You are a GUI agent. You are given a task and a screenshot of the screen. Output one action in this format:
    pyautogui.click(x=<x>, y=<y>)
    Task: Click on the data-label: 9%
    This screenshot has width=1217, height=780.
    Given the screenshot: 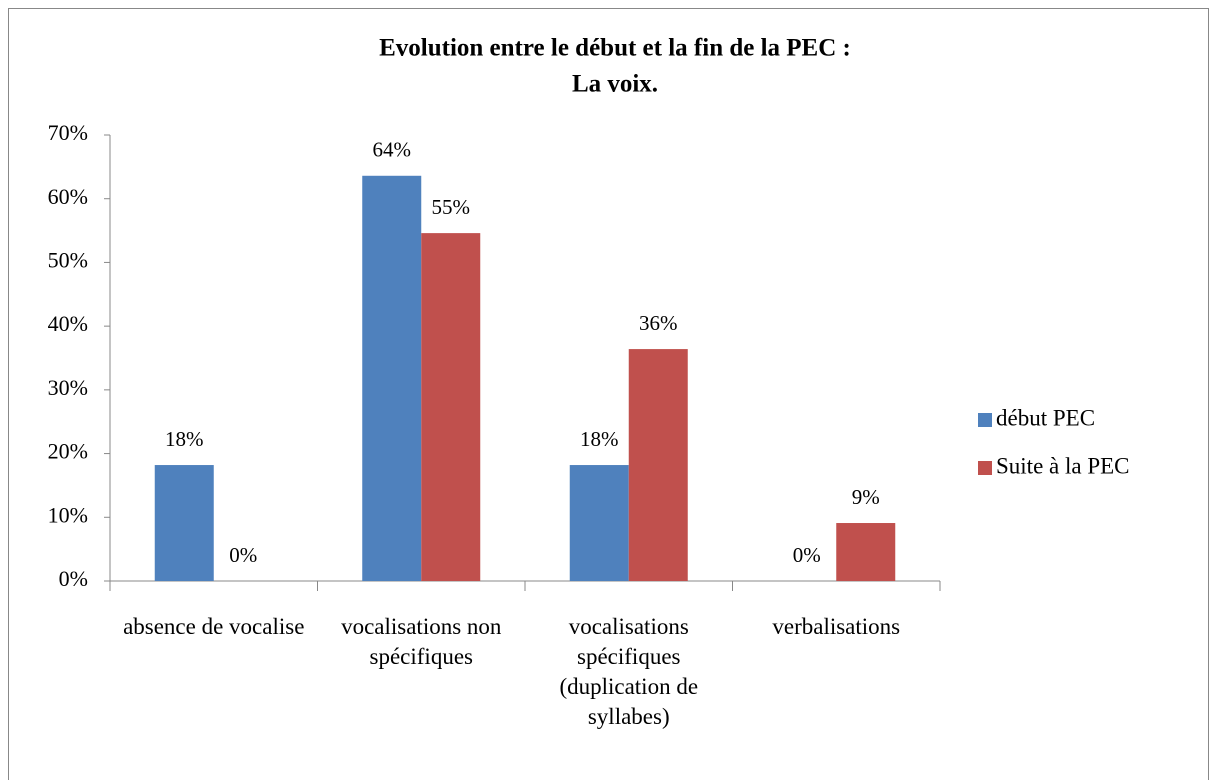 What is the action you would take?
    pyautogui.click(x=866, y=497)
    